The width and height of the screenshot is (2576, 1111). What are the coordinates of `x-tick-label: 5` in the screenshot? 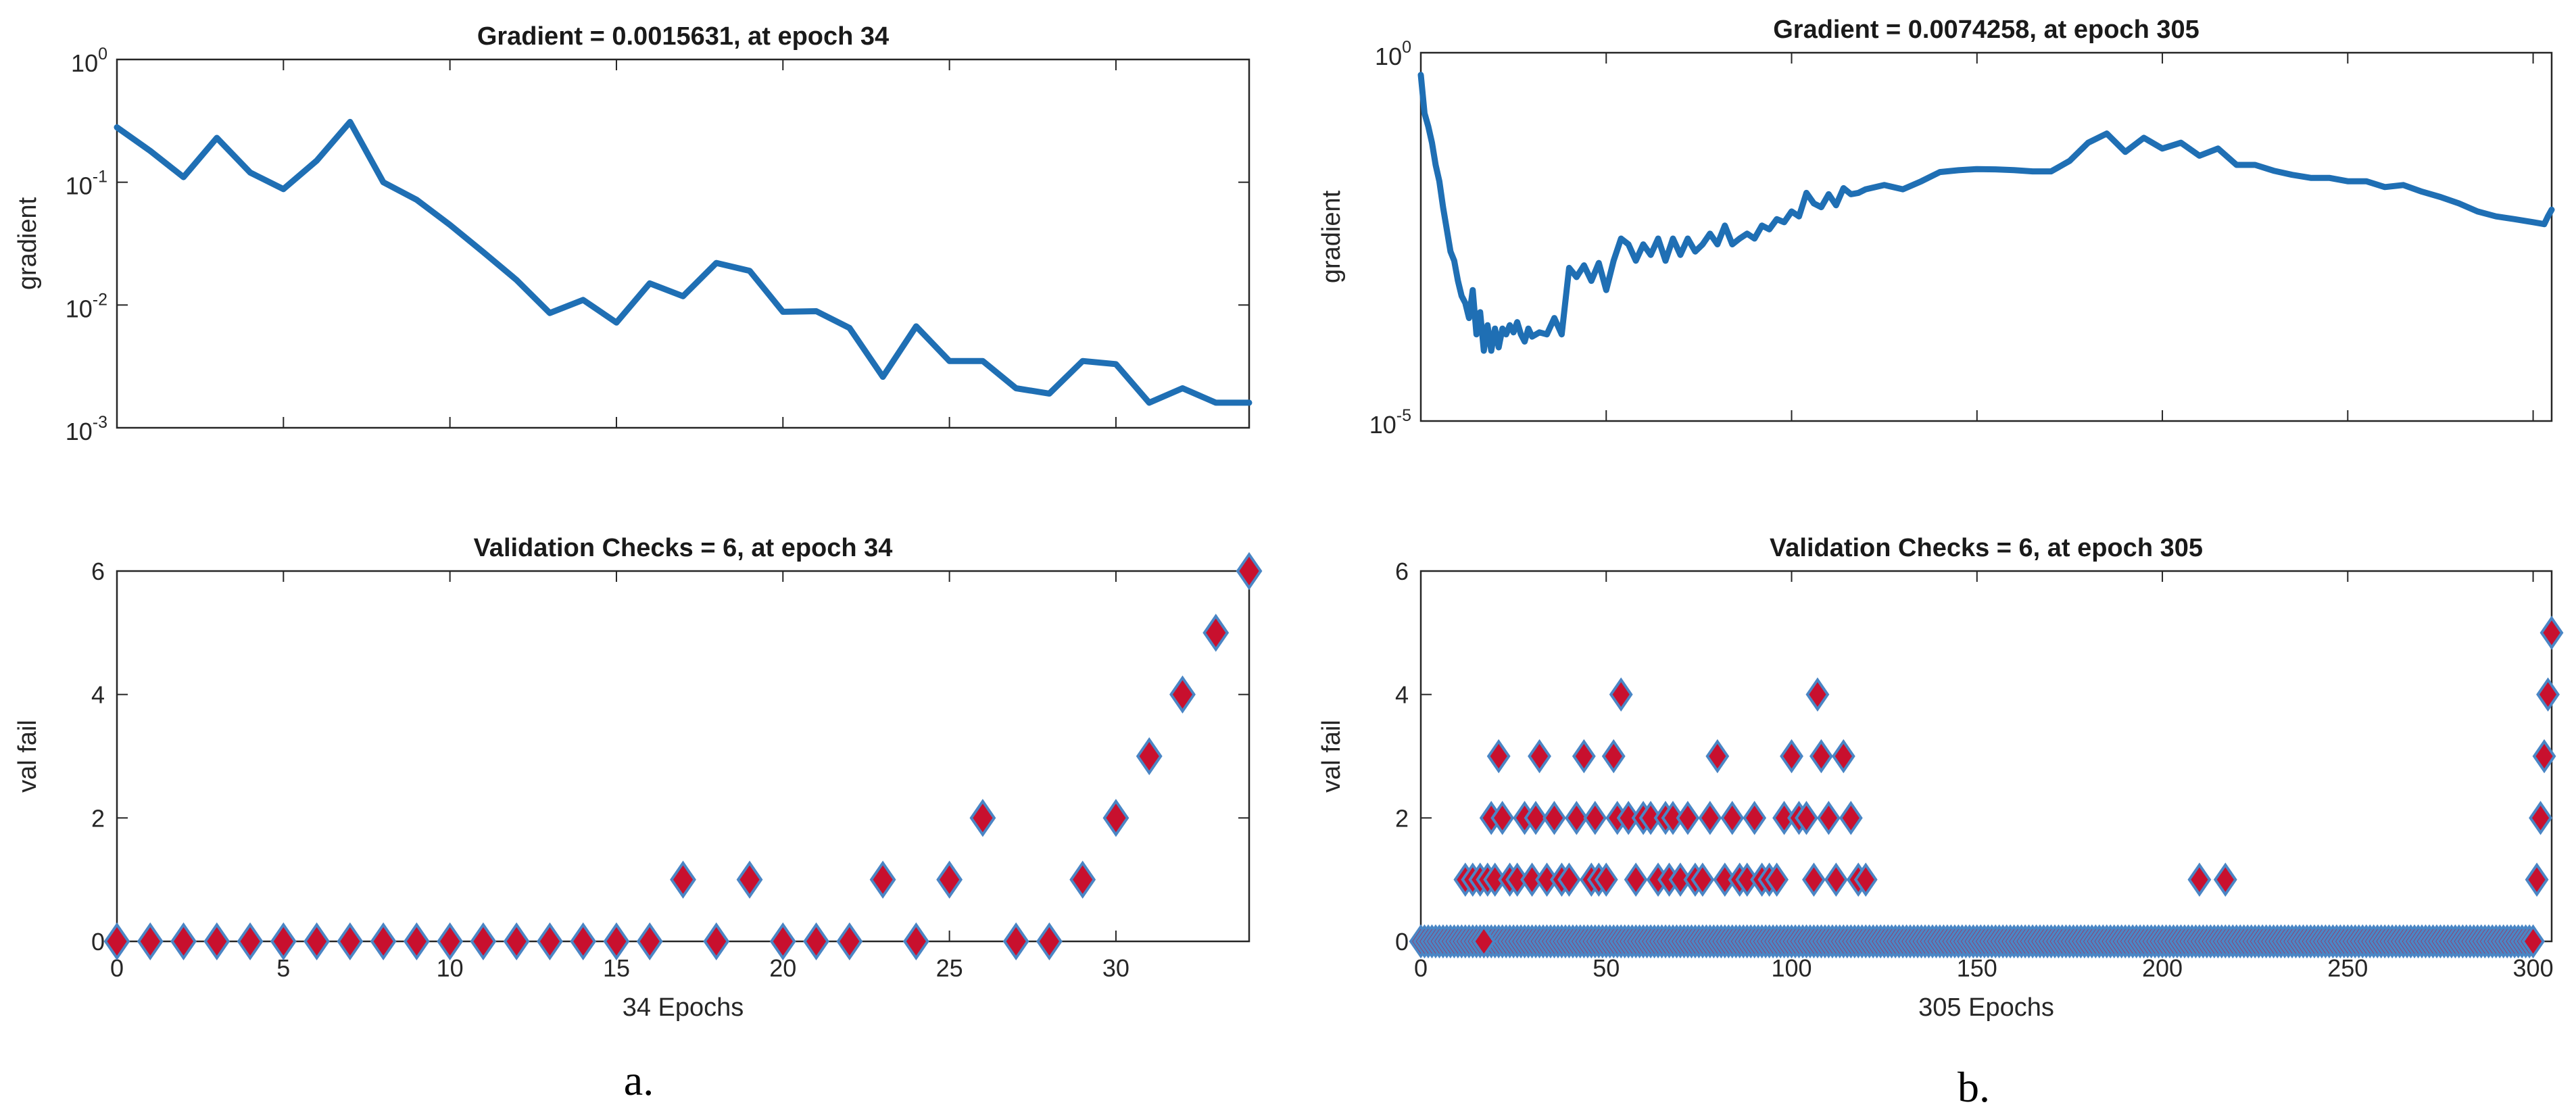 It's located at (283, 968).